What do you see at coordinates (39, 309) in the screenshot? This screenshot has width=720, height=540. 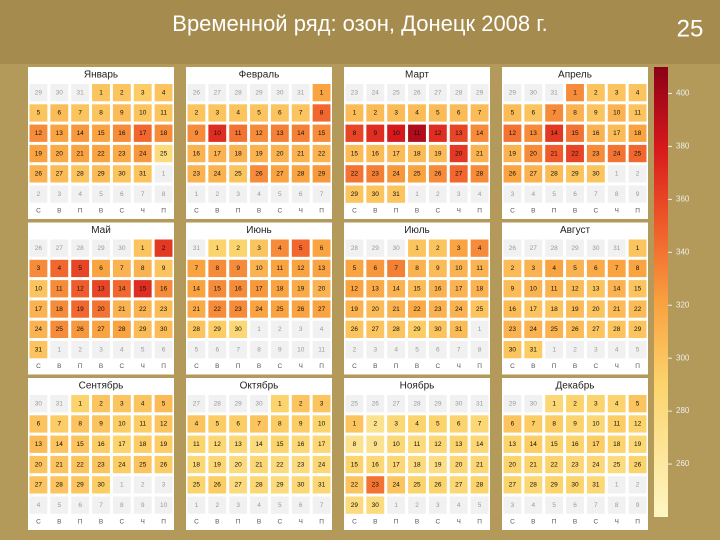 I see `day-label: 17` at bounding box center [39, 309].